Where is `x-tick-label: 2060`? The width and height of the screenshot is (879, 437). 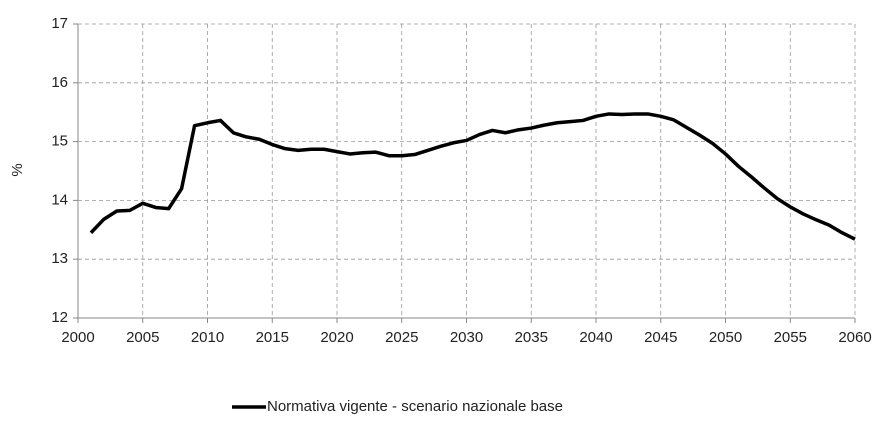
x-tick-label: 2060 is located at coordinates (854, 337).